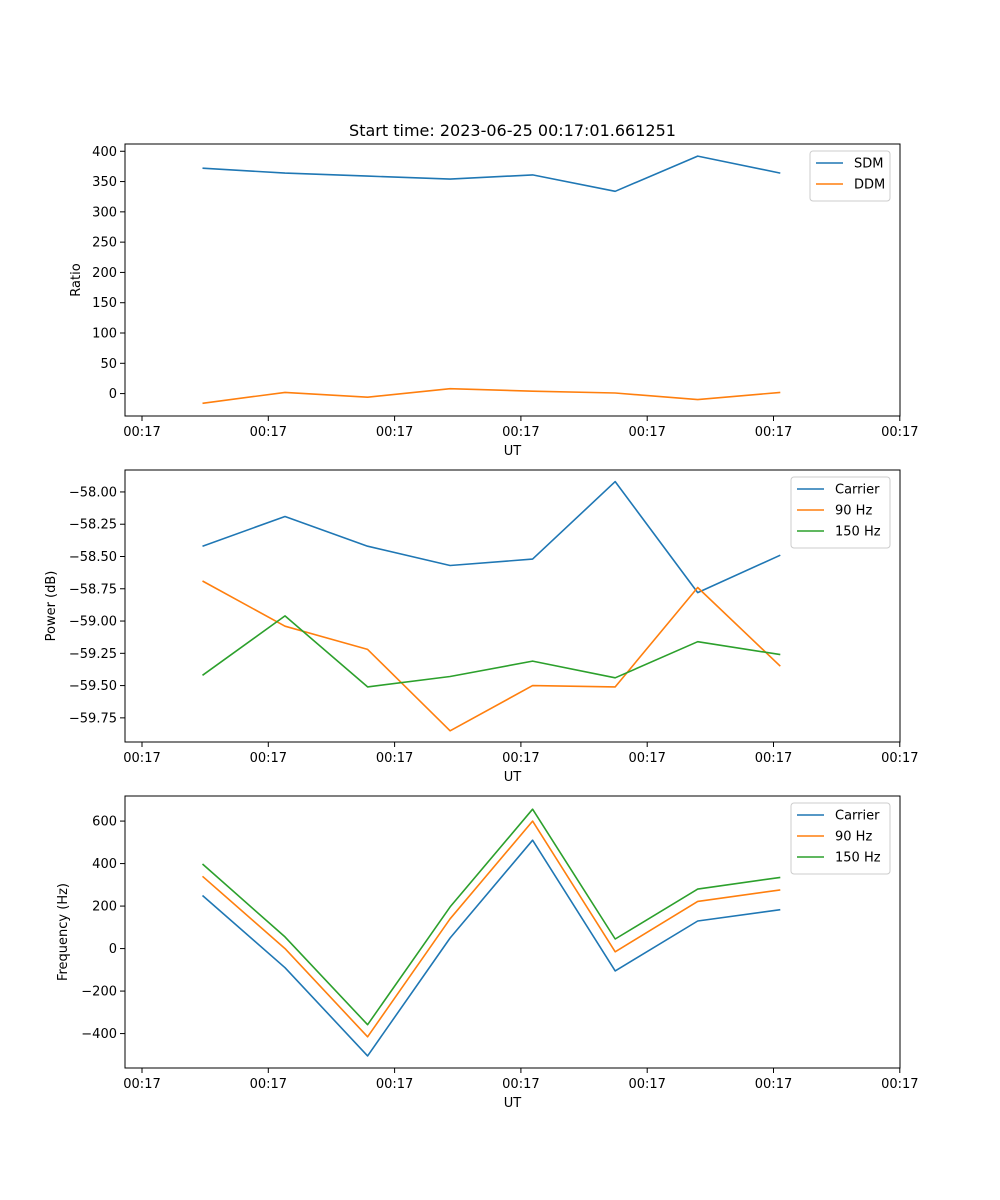 Image resolution: width=1000 pixels, height=1200 pixels. I want to click on series-line-ddm, so click(491, 396).